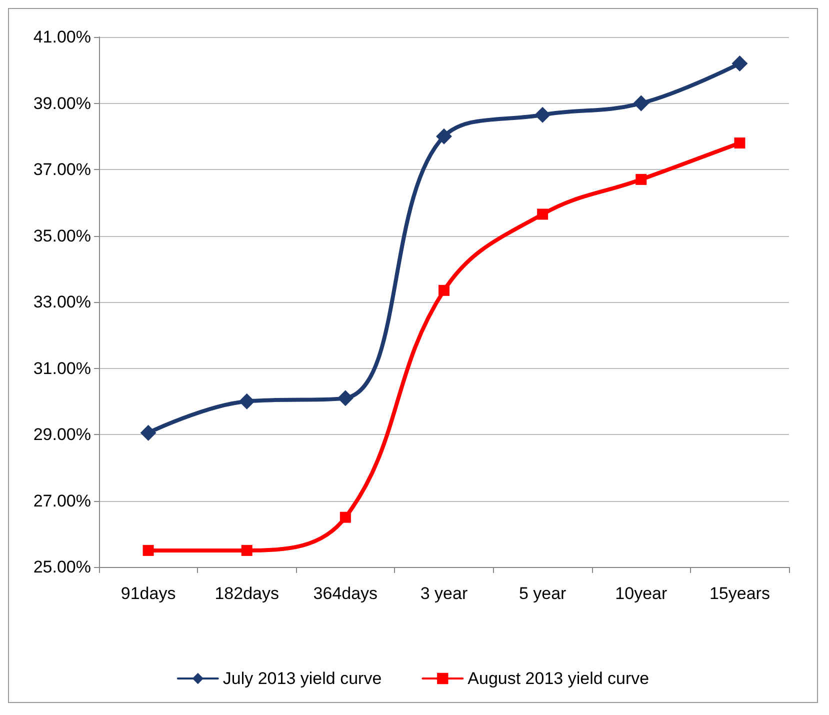 The width and height of the screenshot is (829, 715). I want to click on x-tick-label: 5 year, so click(542, 593).